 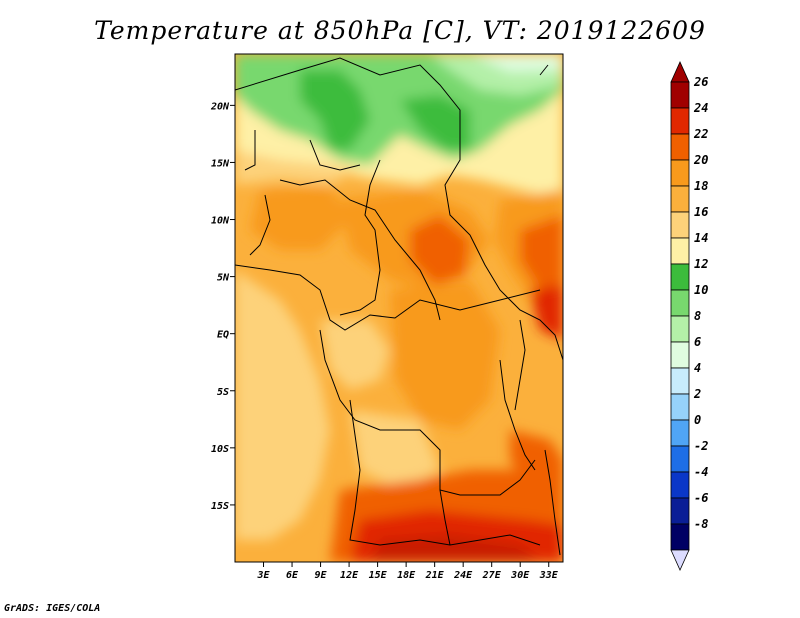 What do you see at coordinates (220, 106) in the screenshot?
I see `lat-tick-label: 20N` at bounding box center [220, 106].